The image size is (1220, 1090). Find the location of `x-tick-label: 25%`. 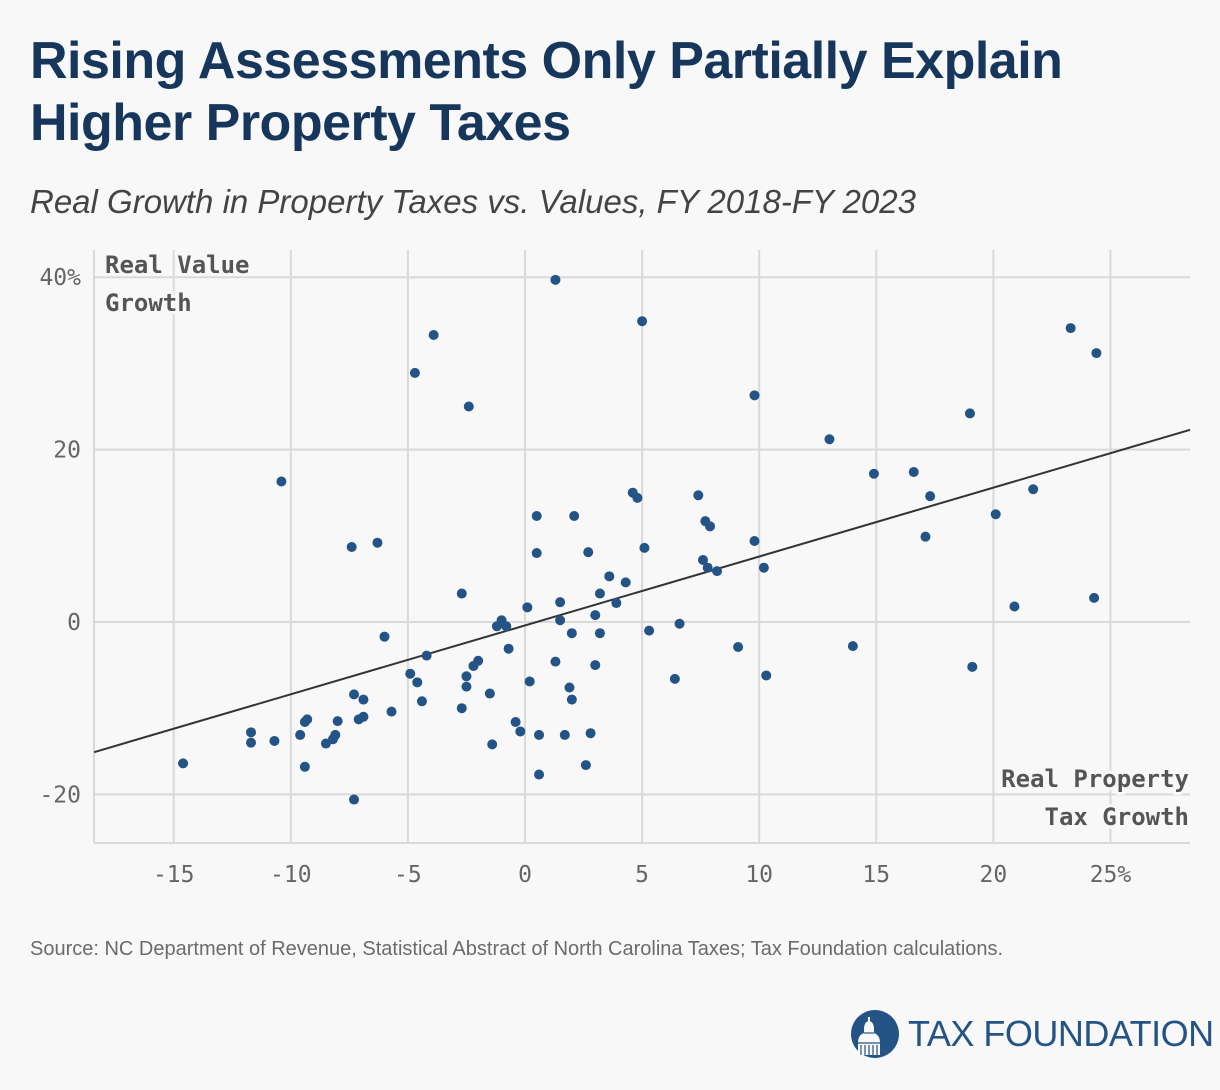

x-tick-label: 25% is located at coordinates (1111, 875).